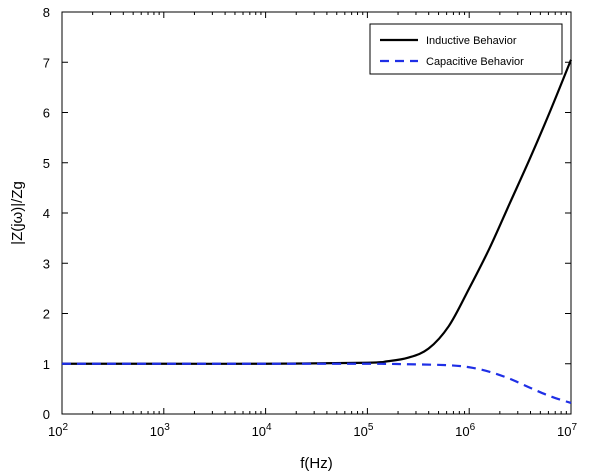  What do you see at coordinates (46, 263) in the screenshot?
I see `y-tick-label: 3` at bounding box center [46, 263].